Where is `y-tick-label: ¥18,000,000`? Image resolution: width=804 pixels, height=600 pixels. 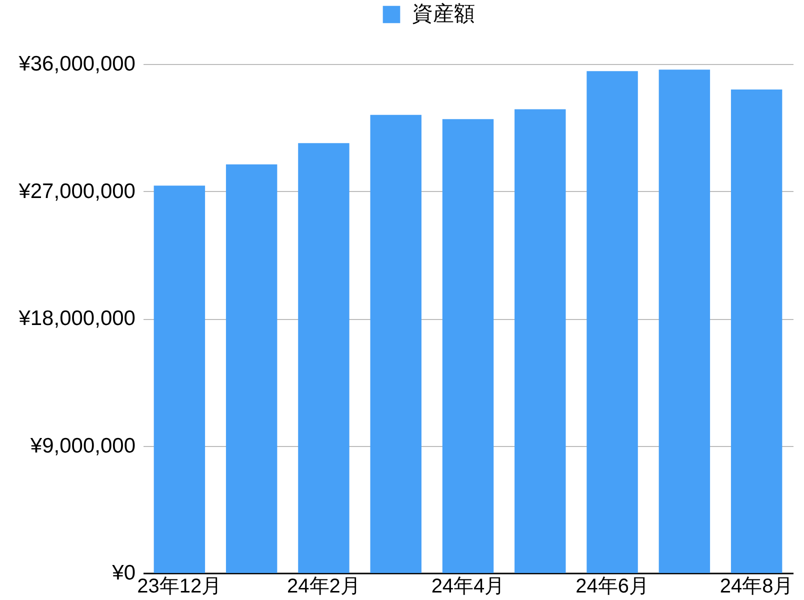
y-tick-label: ¥18,000,000 is located at coordinates (77, 318).